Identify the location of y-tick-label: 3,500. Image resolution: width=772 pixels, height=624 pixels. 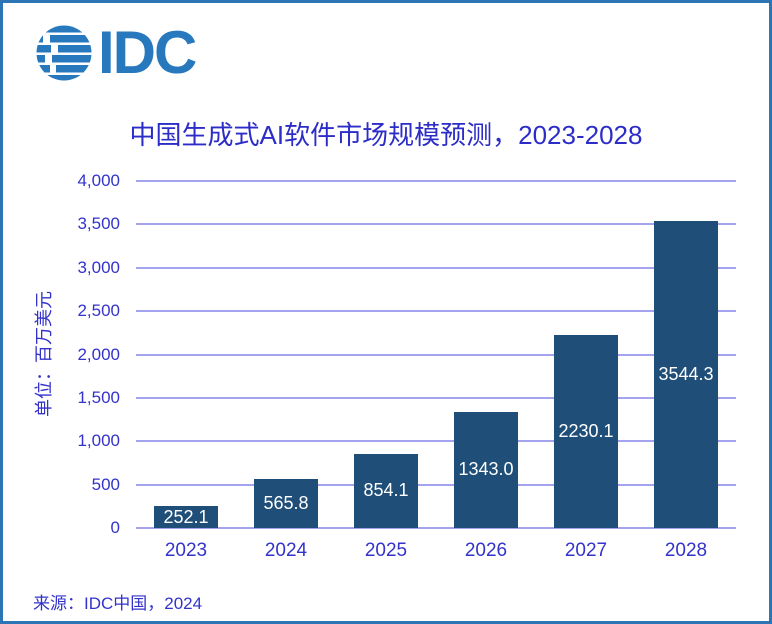
(98, 224).